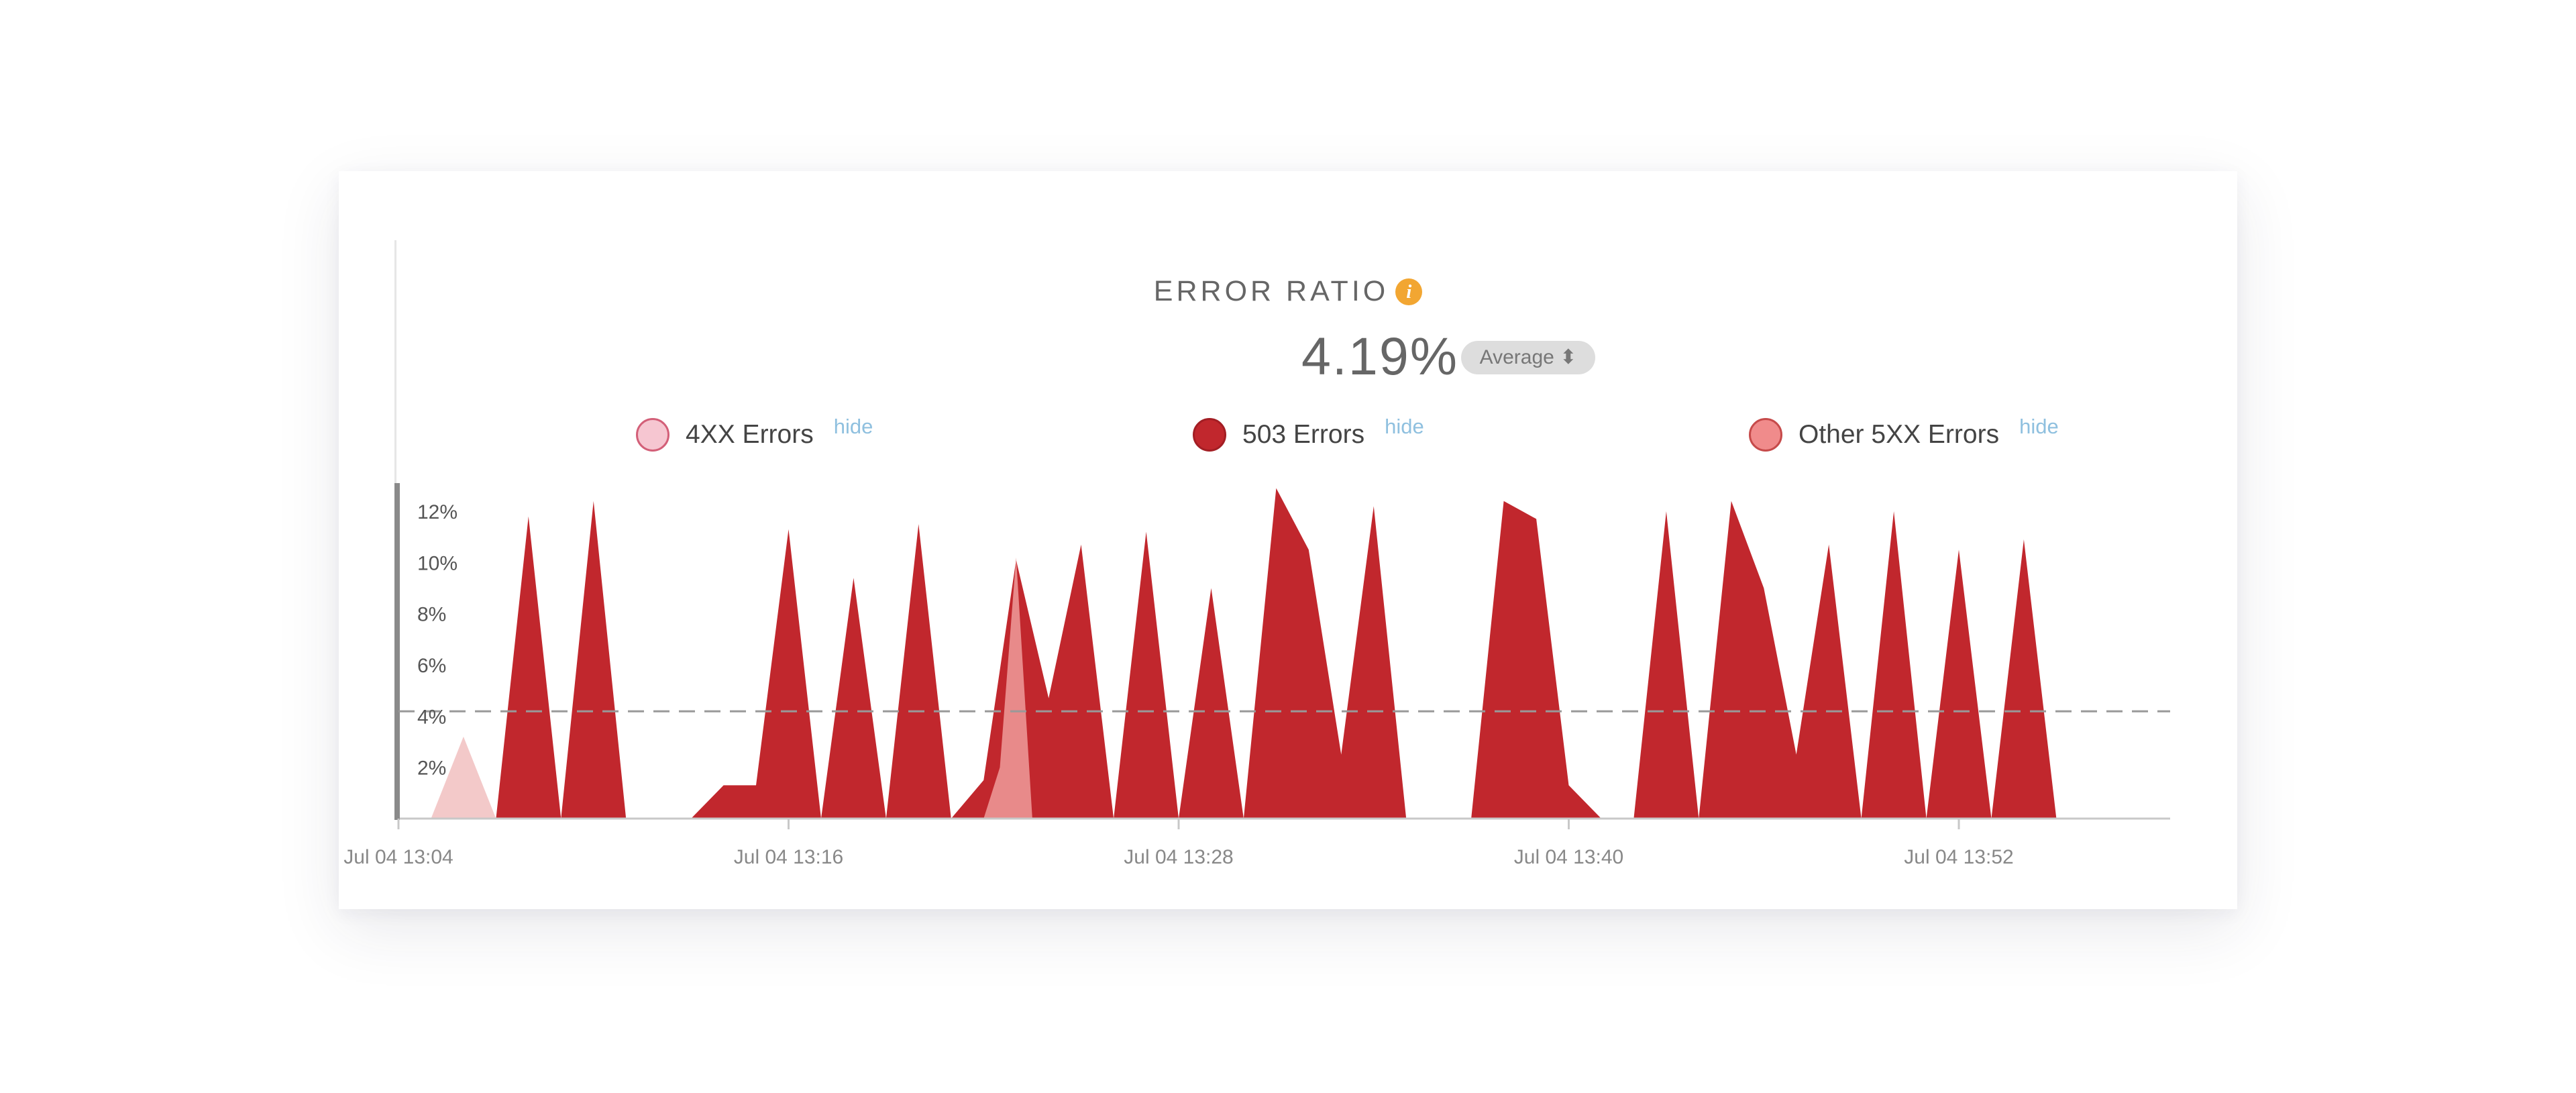 This screenshot has height=1093, width=2576. Describe the element at coordinates (398, 857) in the screenshot. I see `x-tick-label: Jul 04 13:04` at that location.